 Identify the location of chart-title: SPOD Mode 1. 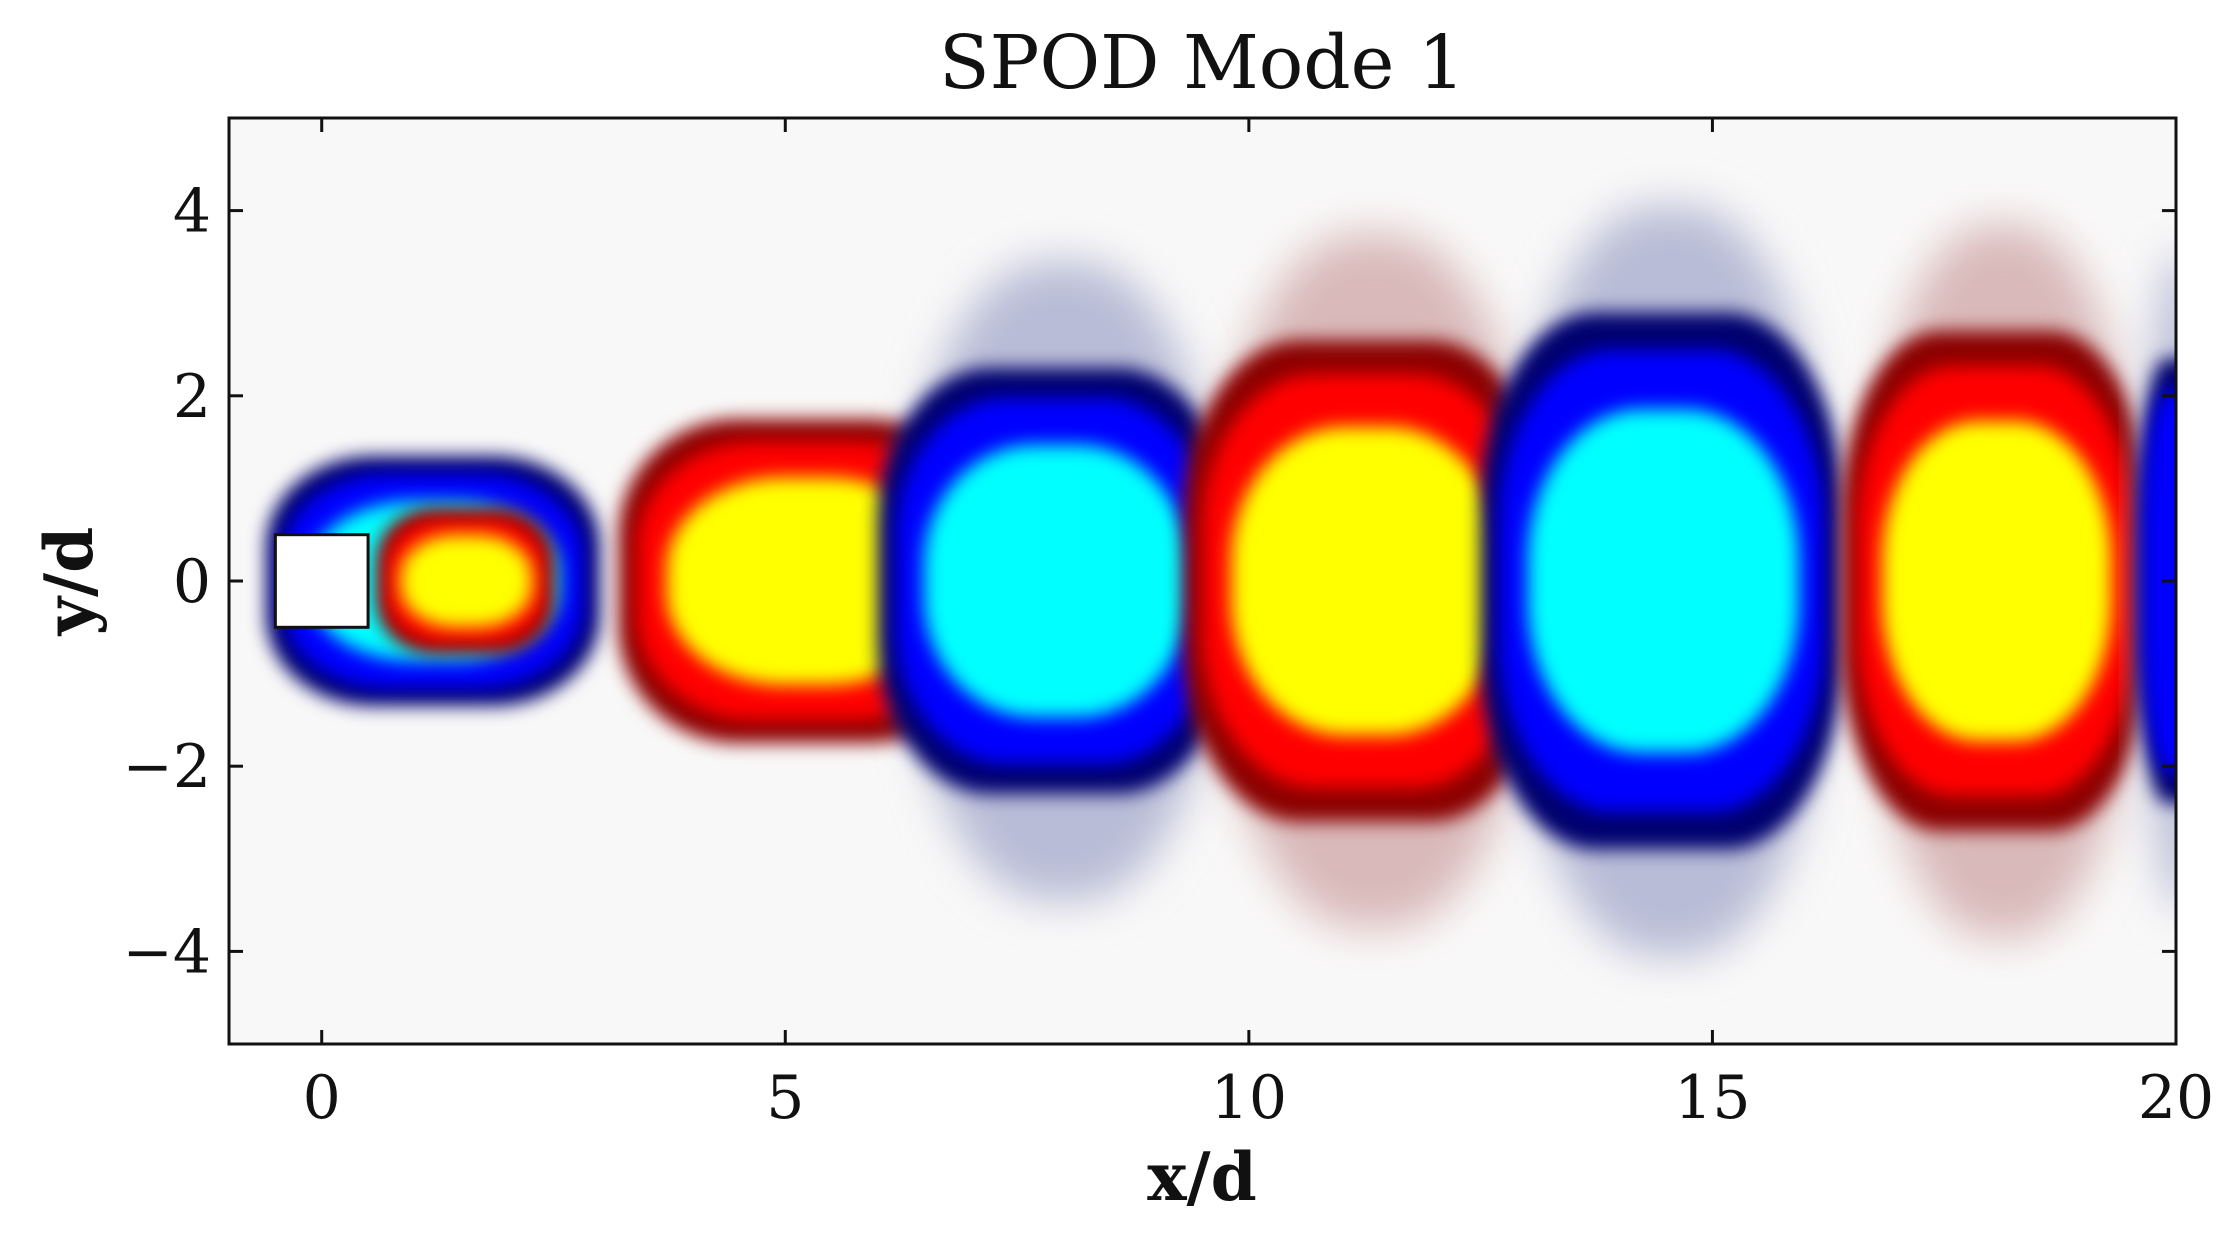
(1202, 63).